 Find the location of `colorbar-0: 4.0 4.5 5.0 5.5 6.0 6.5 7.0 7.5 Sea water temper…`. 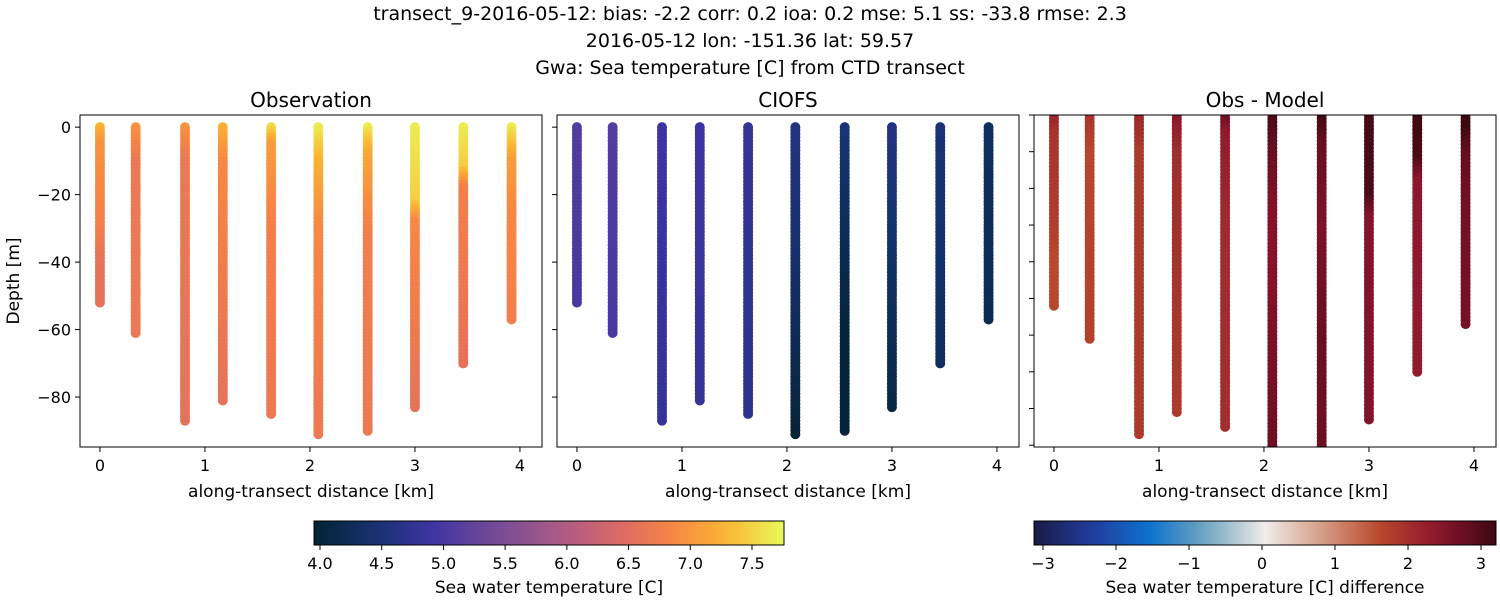

colorbar-0: 4.0 4.5 5.0 5.5 6.0 6.5 7.0 7.5 Sea water temper… is located at coordinates (546, 559).